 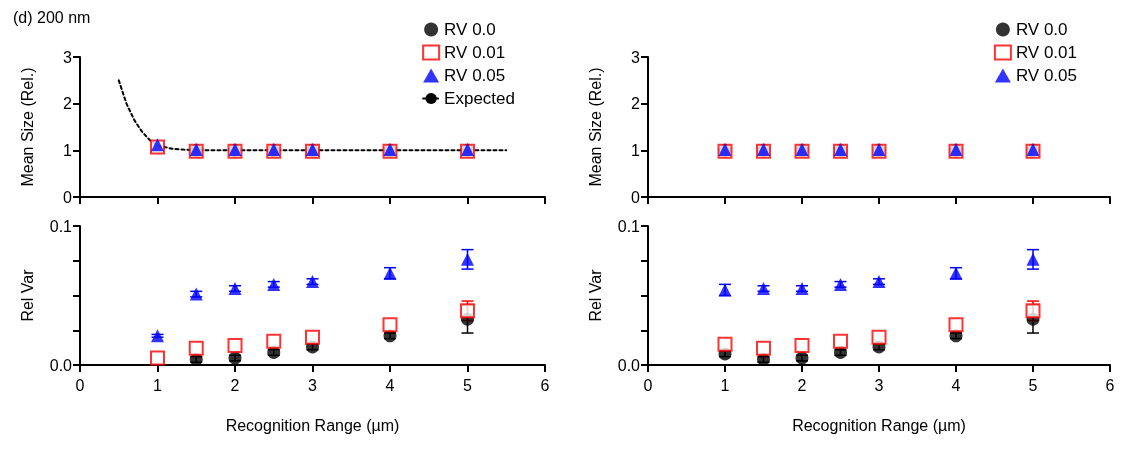 I want to click on chart-title: (d) 200 nm, so click(x=52, y=17).